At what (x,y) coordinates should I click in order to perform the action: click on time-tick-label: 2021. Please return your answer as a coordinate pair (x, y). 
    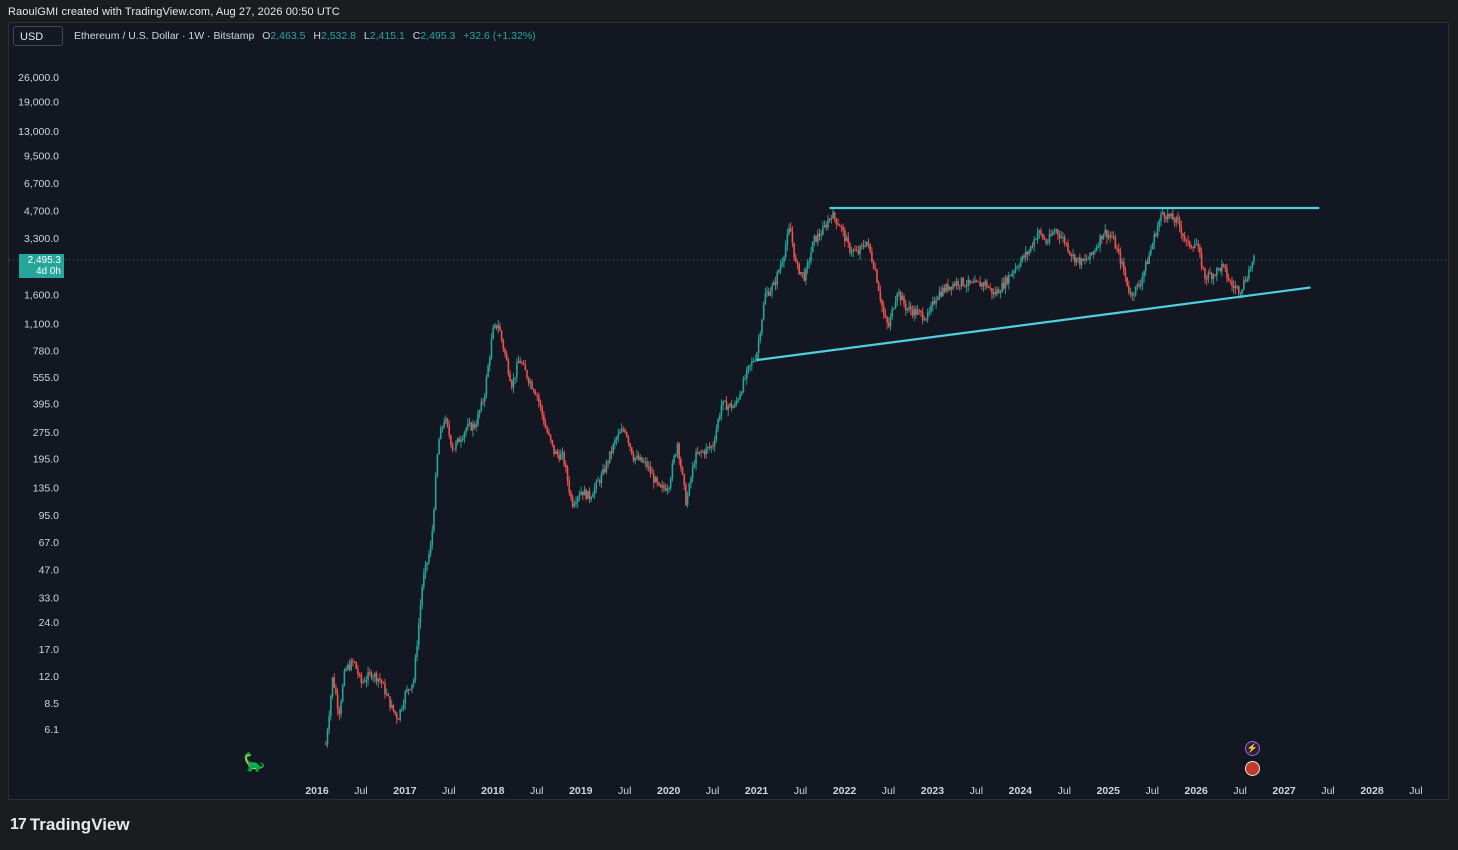
    Looking at the image, I should click on (757, 791).